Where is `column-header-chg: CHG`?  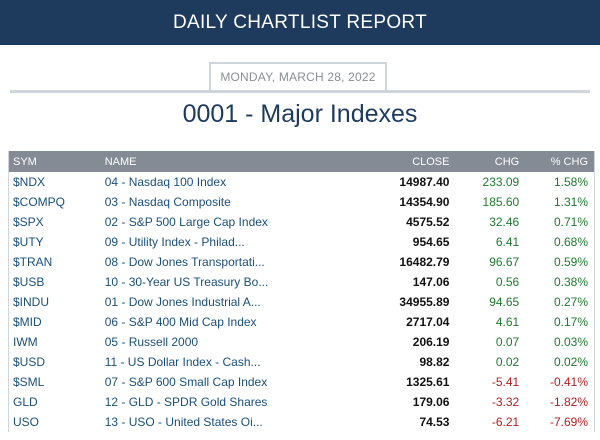 column-header-chg: CHG is located at coordinates (507, 161).